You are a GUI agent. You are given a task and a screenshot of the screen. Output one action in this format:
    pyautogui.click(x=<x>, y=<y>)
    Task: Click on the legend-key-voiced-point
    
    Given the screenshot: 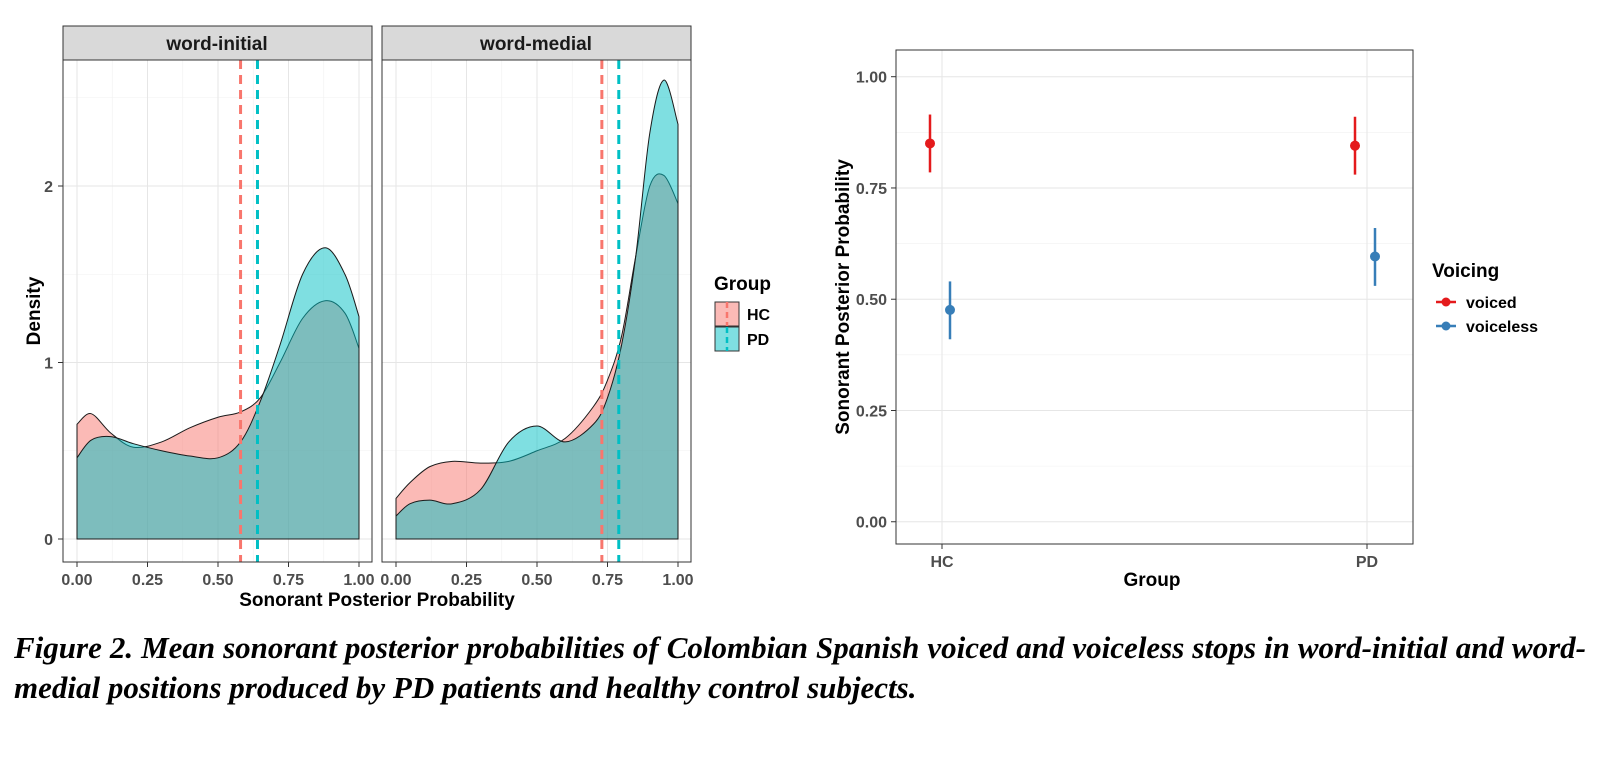 What is the action you would take?
    pyautogui.click(x=1446, y=302)
    